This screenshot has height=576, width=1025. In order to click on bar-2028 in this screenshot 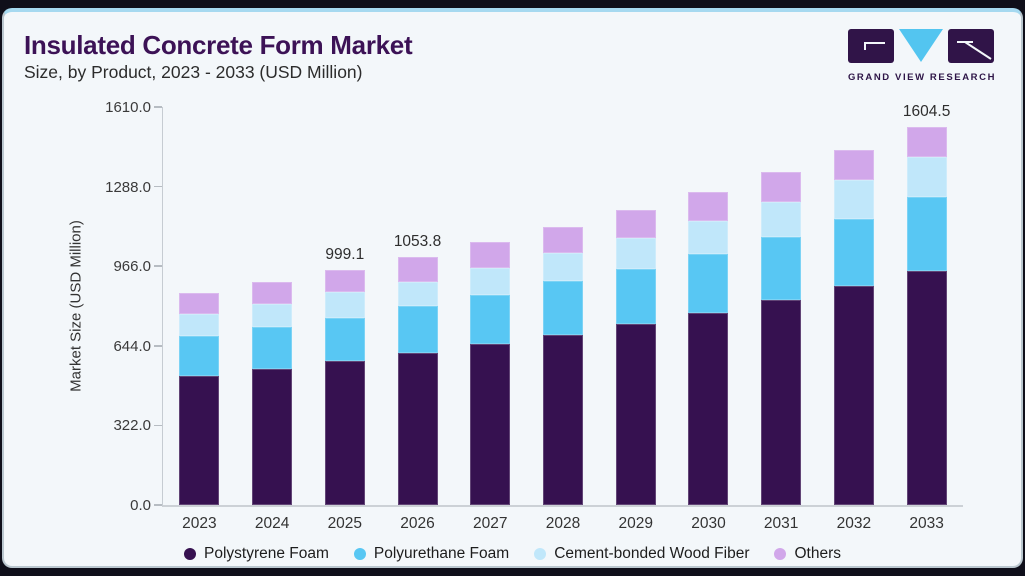, I will do `click(563, 366)`.